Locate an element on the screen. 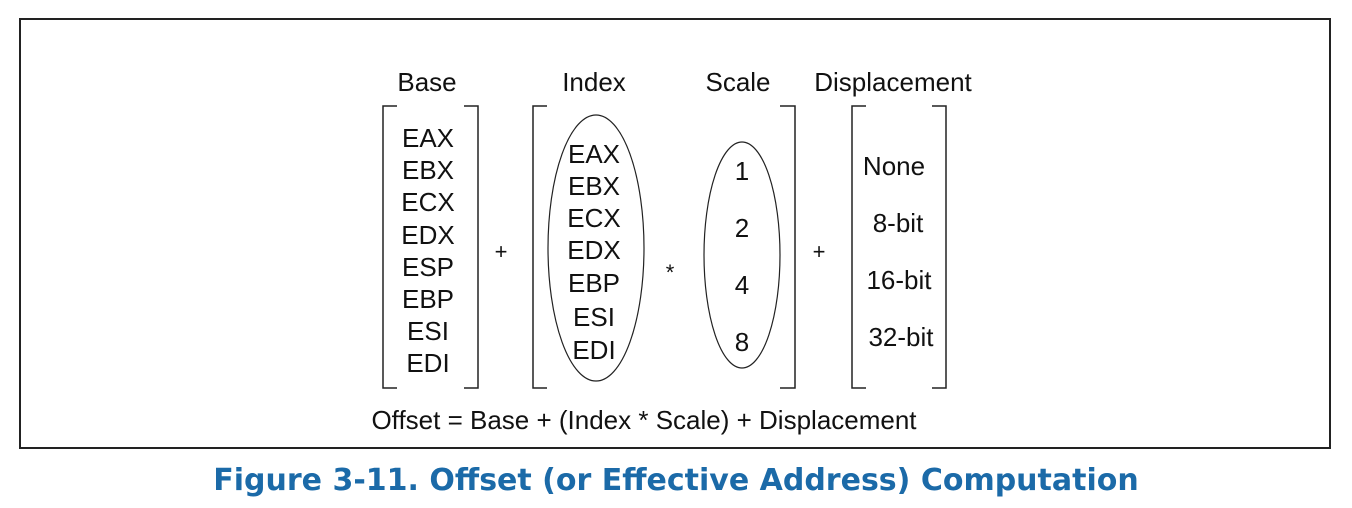 Image resolution: width=1352 pixels, height=508 pixels. index-scale-bracket-left is located at coordinates (539, 247).